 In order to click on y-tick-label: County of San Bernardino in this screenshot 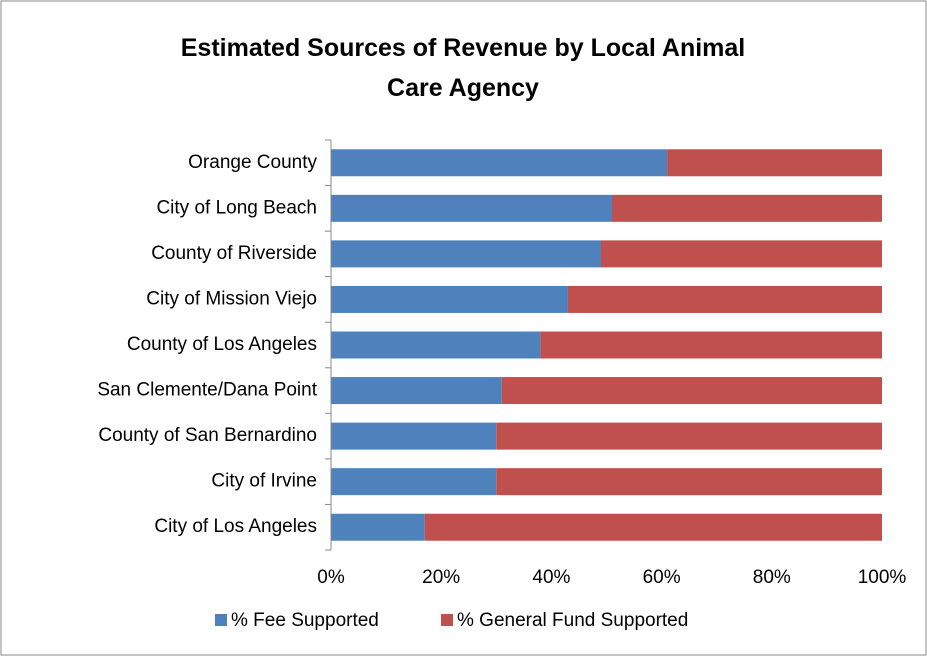, I will do `click(207, 435)`.